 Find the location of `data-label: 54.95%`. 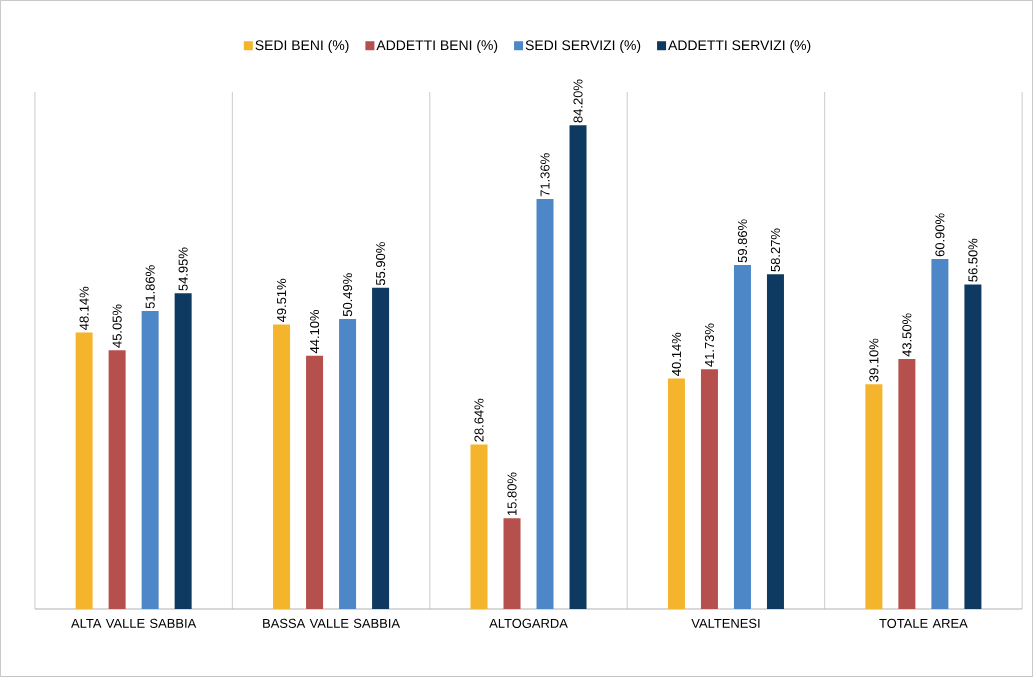

data-label: 54.95% is located at coordinates (183, 269).